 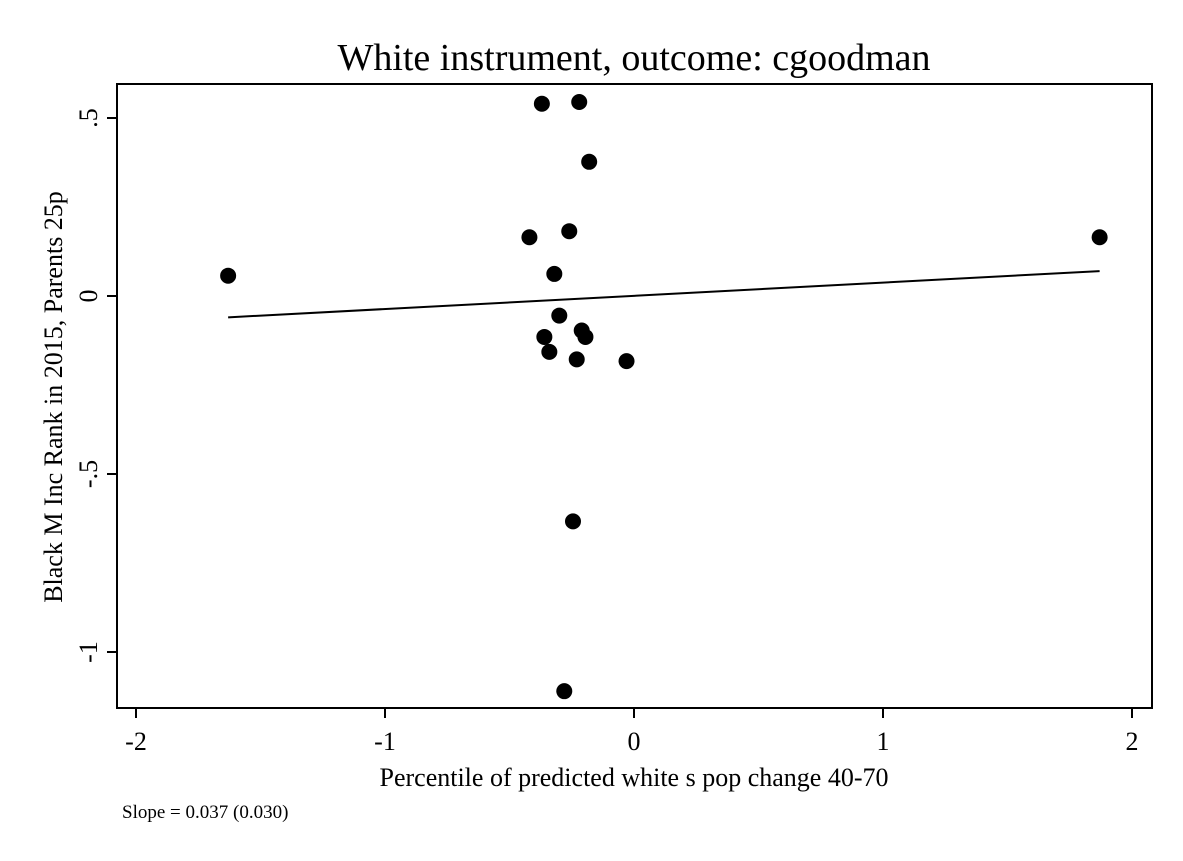 I want to click on slope-caption: Slope = 0.037 (0.030), so click(x=205, y=812).